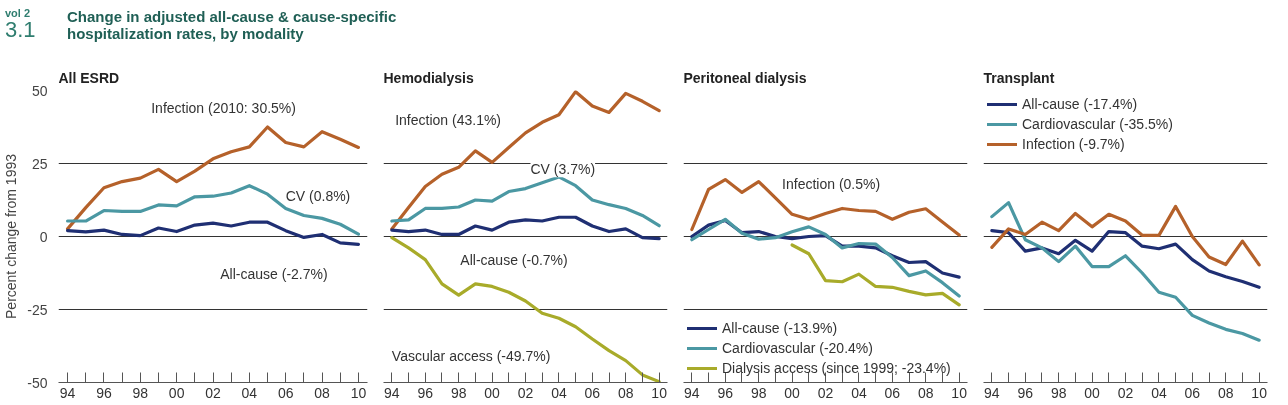 The width and height of the screenshot is (1288, 405). I want to click on text: Change in adjusted all-cause & cause-specific hospitalization rates, by modality, so click(232, 25).